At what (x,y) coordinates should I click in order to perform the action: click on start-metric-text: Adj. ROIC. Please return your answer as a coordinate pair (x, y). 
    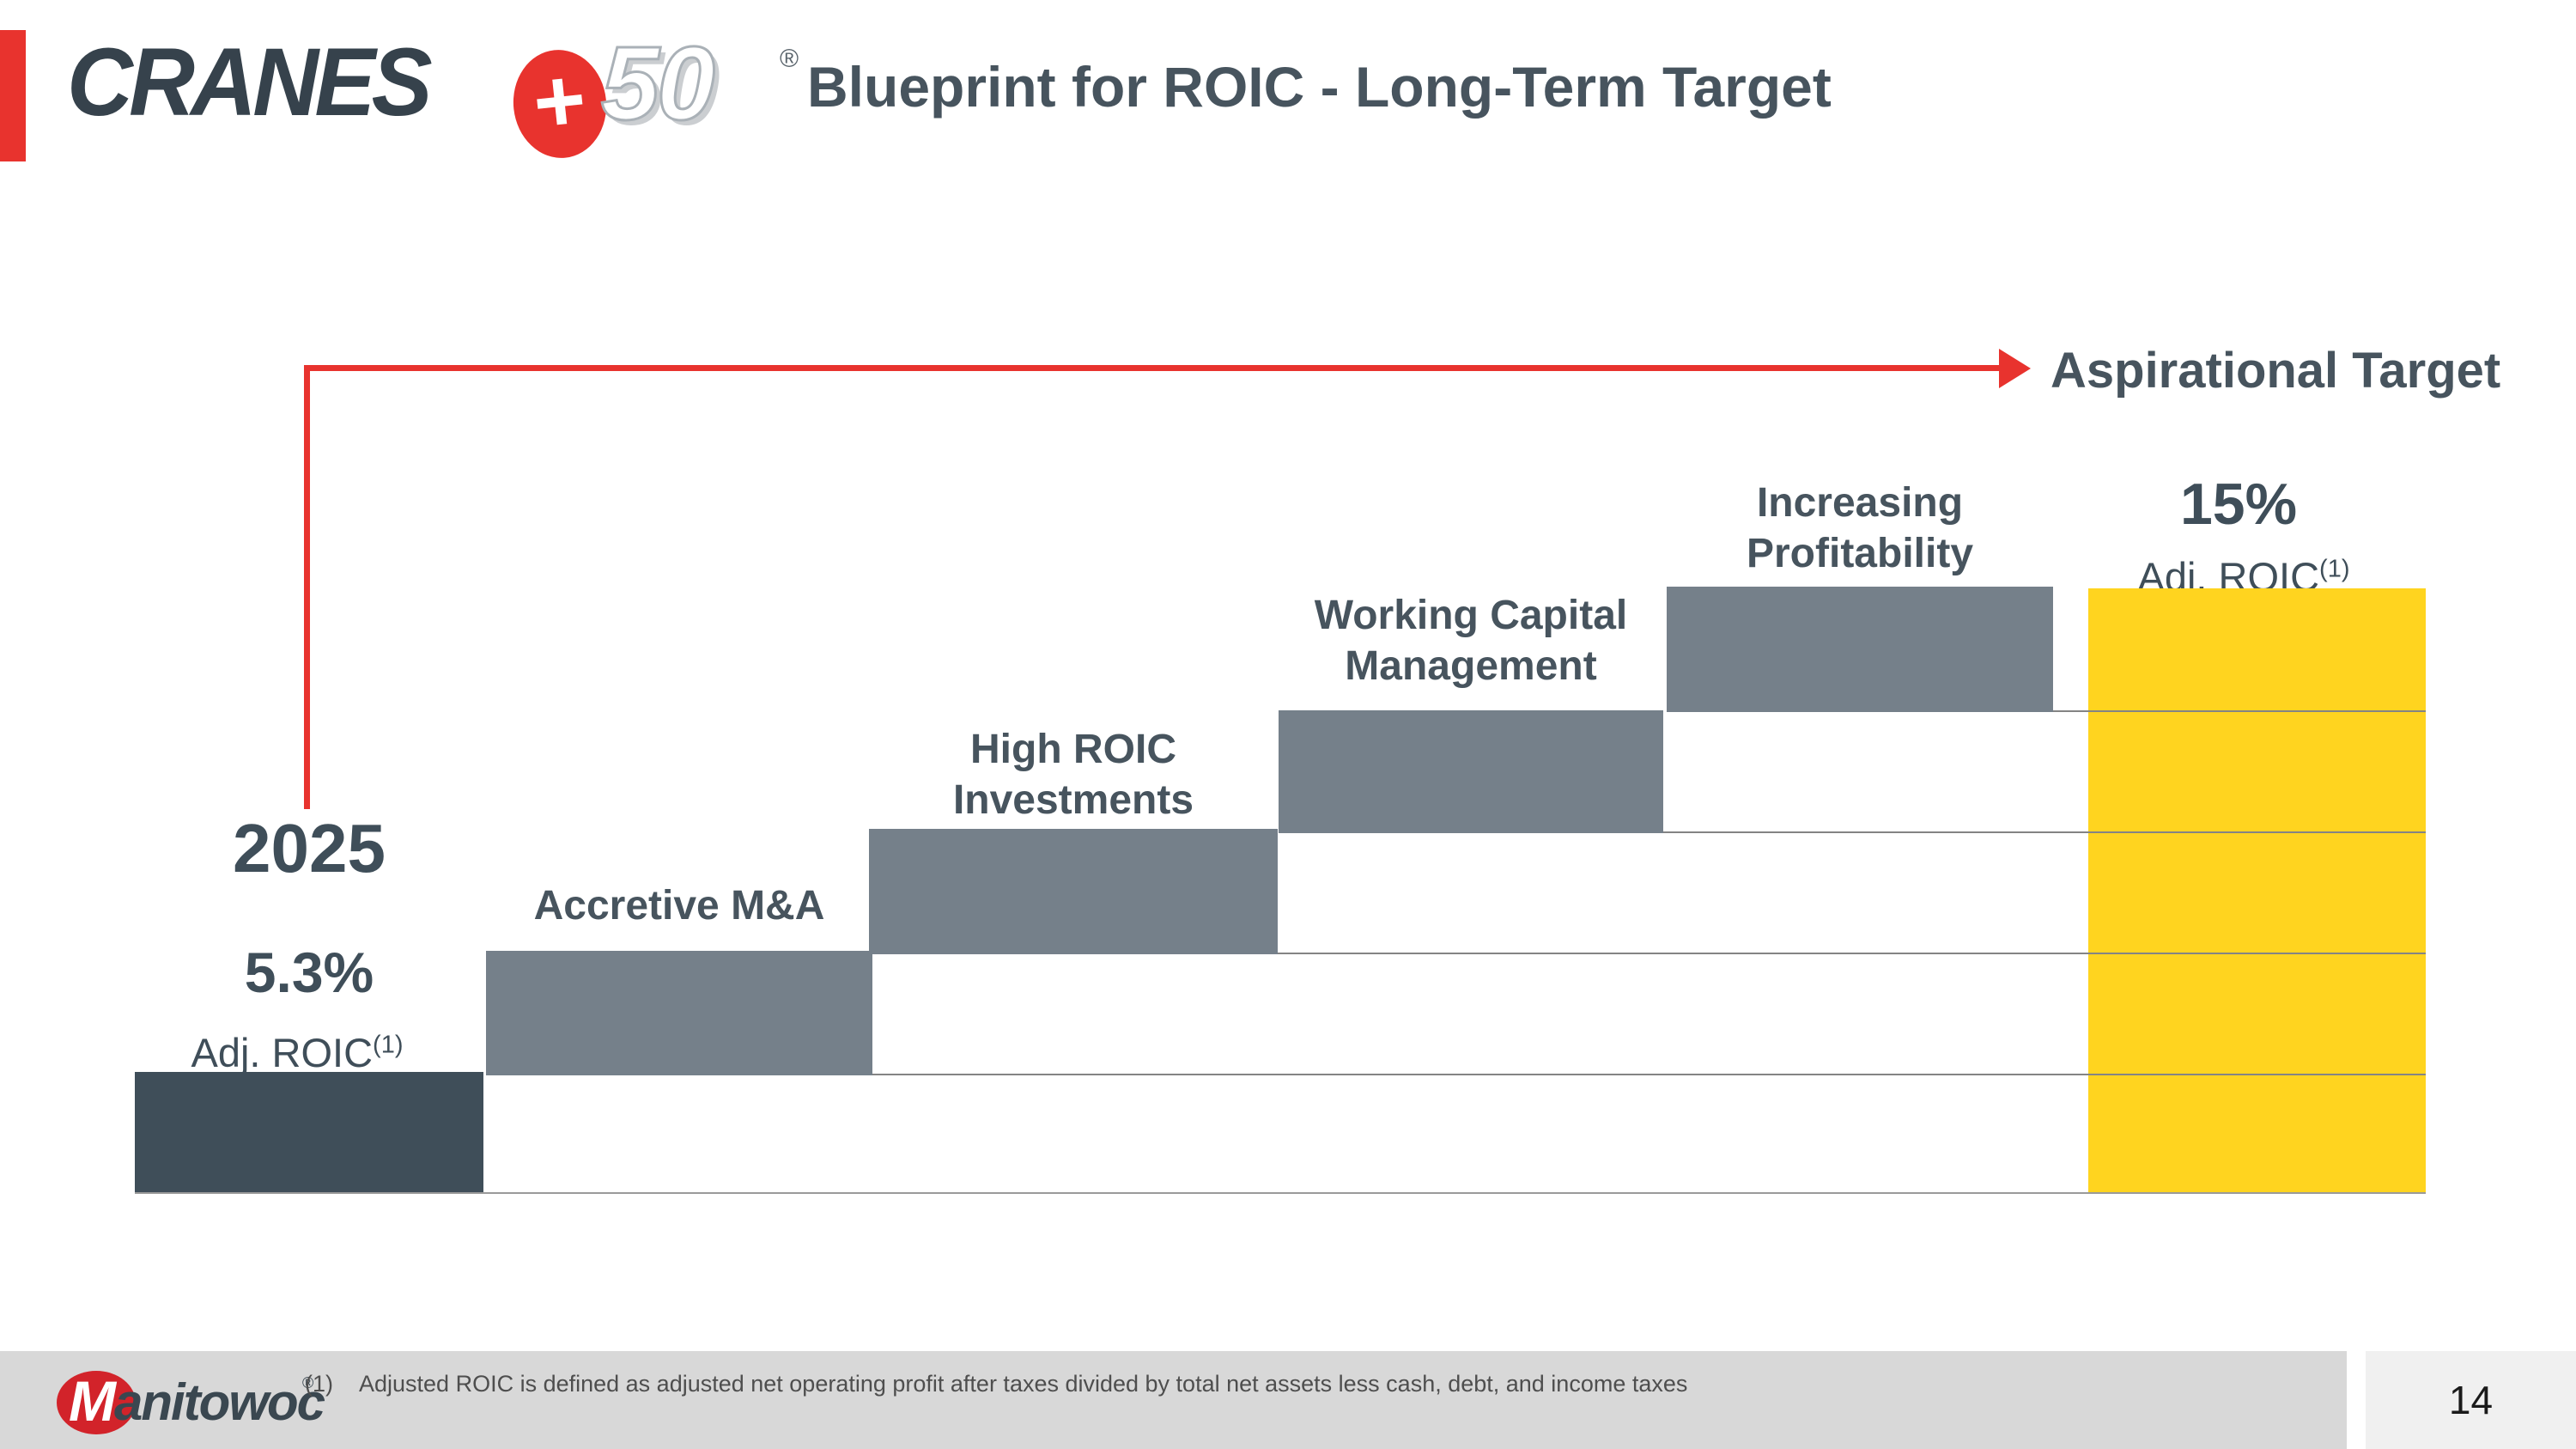
    Looking at the image, I should click on (282, 1052).